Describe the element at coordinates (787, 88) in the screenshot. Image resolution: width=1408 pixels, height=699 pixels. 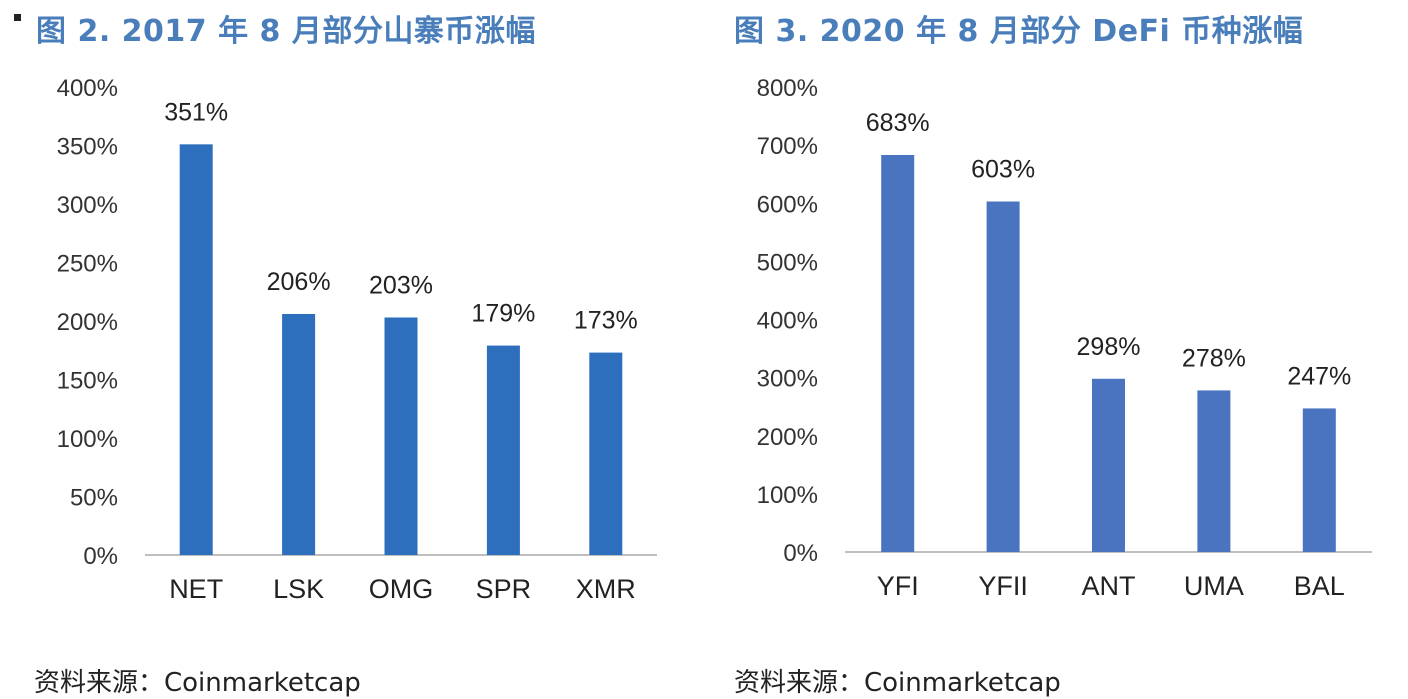
I see `y-tick-label: 800%` at that location.